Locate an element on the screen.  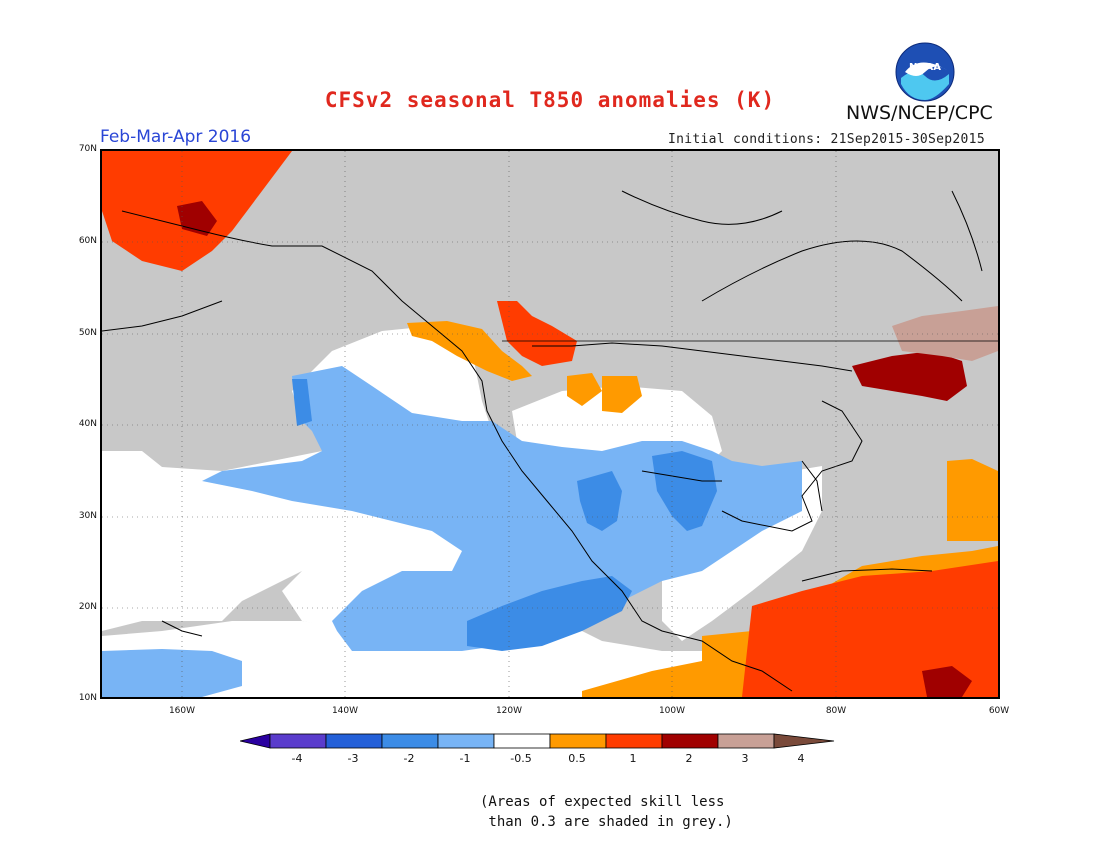
season-label: Feb-Mar-Apr 2016 is located at coordinates (176, 137).